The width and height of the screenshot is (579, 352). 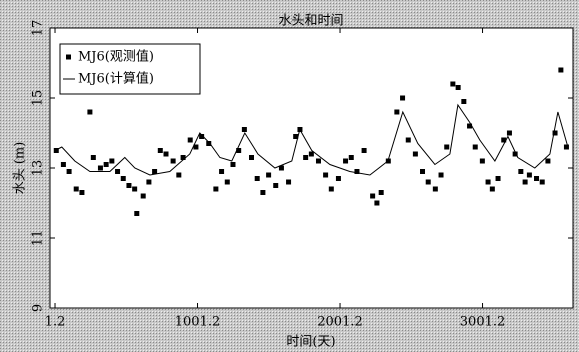 What do you see at coordinates (55, 322) in the screenshot?
I see `x-tick-label: 1.2` at bounding box center [55, 322].